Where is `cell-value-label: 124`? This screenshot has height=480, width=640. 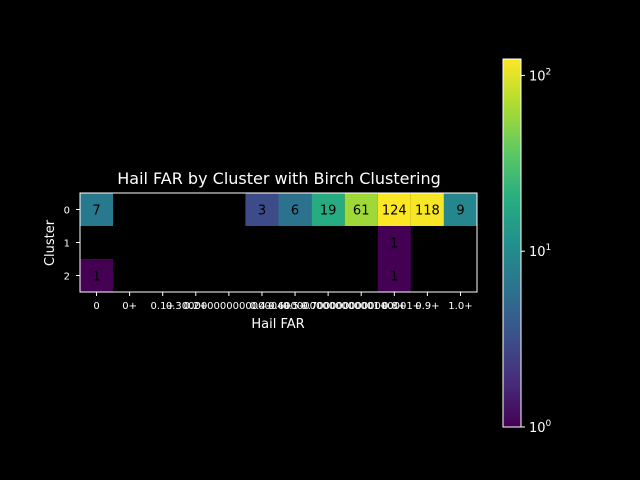
cell-value-label: 124 is located at coordinates (394, 211).